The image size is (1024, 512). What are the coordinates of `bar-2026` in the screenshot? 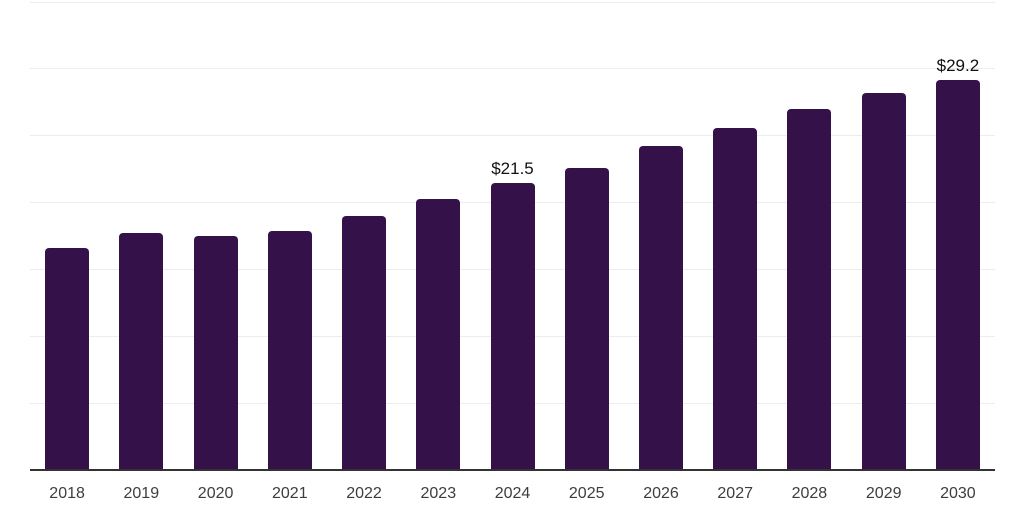 It's located at (661, 308).